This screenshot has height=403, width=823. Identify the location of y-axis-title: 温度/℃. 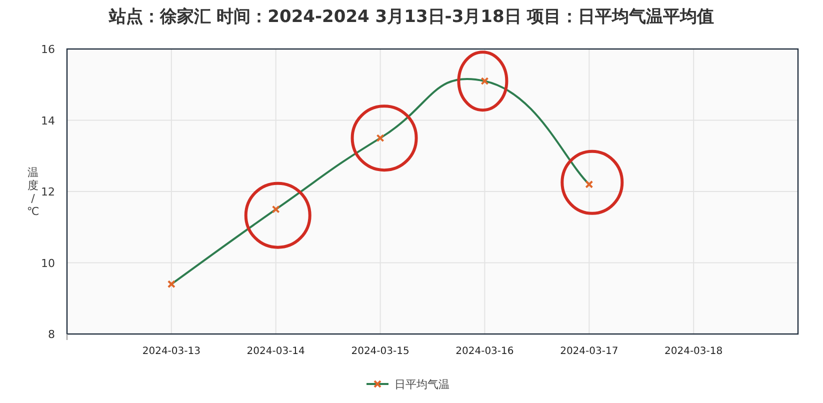
(33, 192).